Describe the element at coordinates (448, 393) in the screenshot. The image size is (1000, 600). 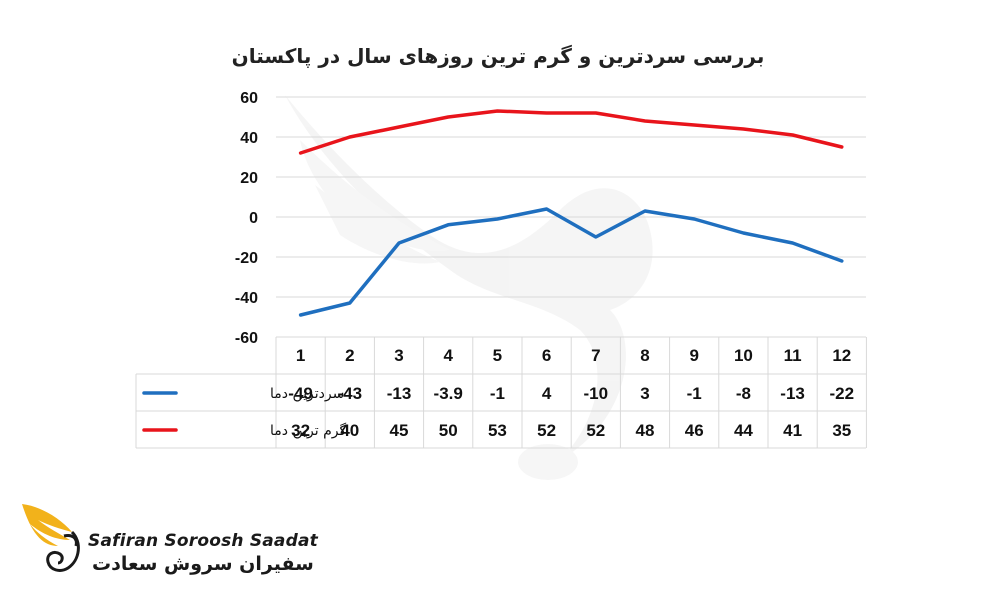
I see `data-label: -3.9` at that location.